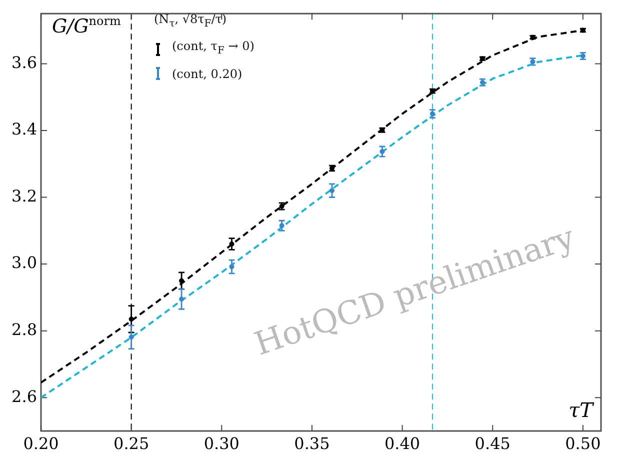 The height and width of the screenshot is (455, 623). Describe the element at coordinates (24, 62) in the screenshot. I see `y-tick-label: 3.6` at that location.